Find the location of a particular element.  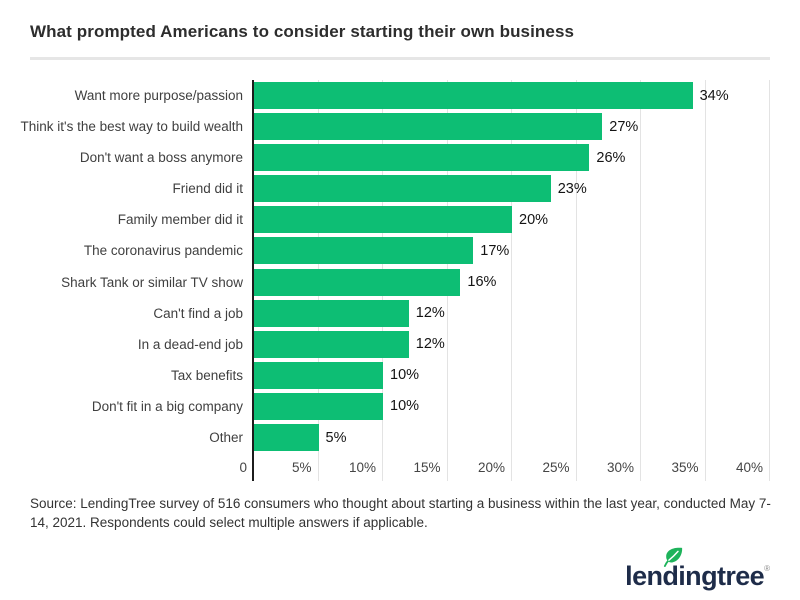

category-label: Other is located at coordinates (226, 438).